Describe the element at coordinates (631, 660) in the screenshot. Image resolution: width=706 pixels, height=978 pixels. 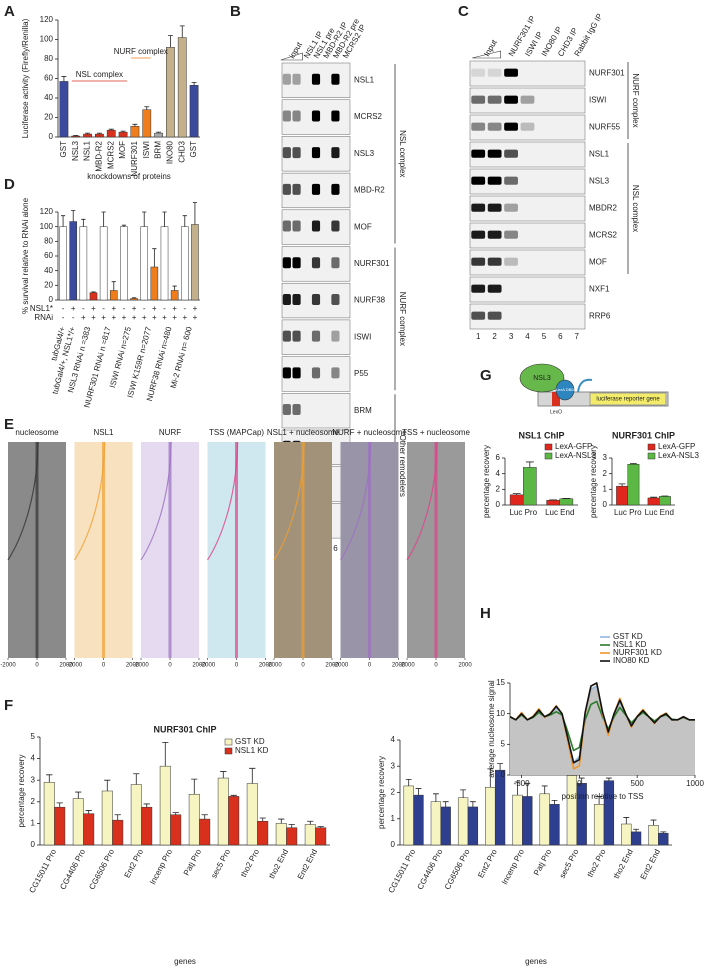
I see `legend-label: INO80 KD` at that location.